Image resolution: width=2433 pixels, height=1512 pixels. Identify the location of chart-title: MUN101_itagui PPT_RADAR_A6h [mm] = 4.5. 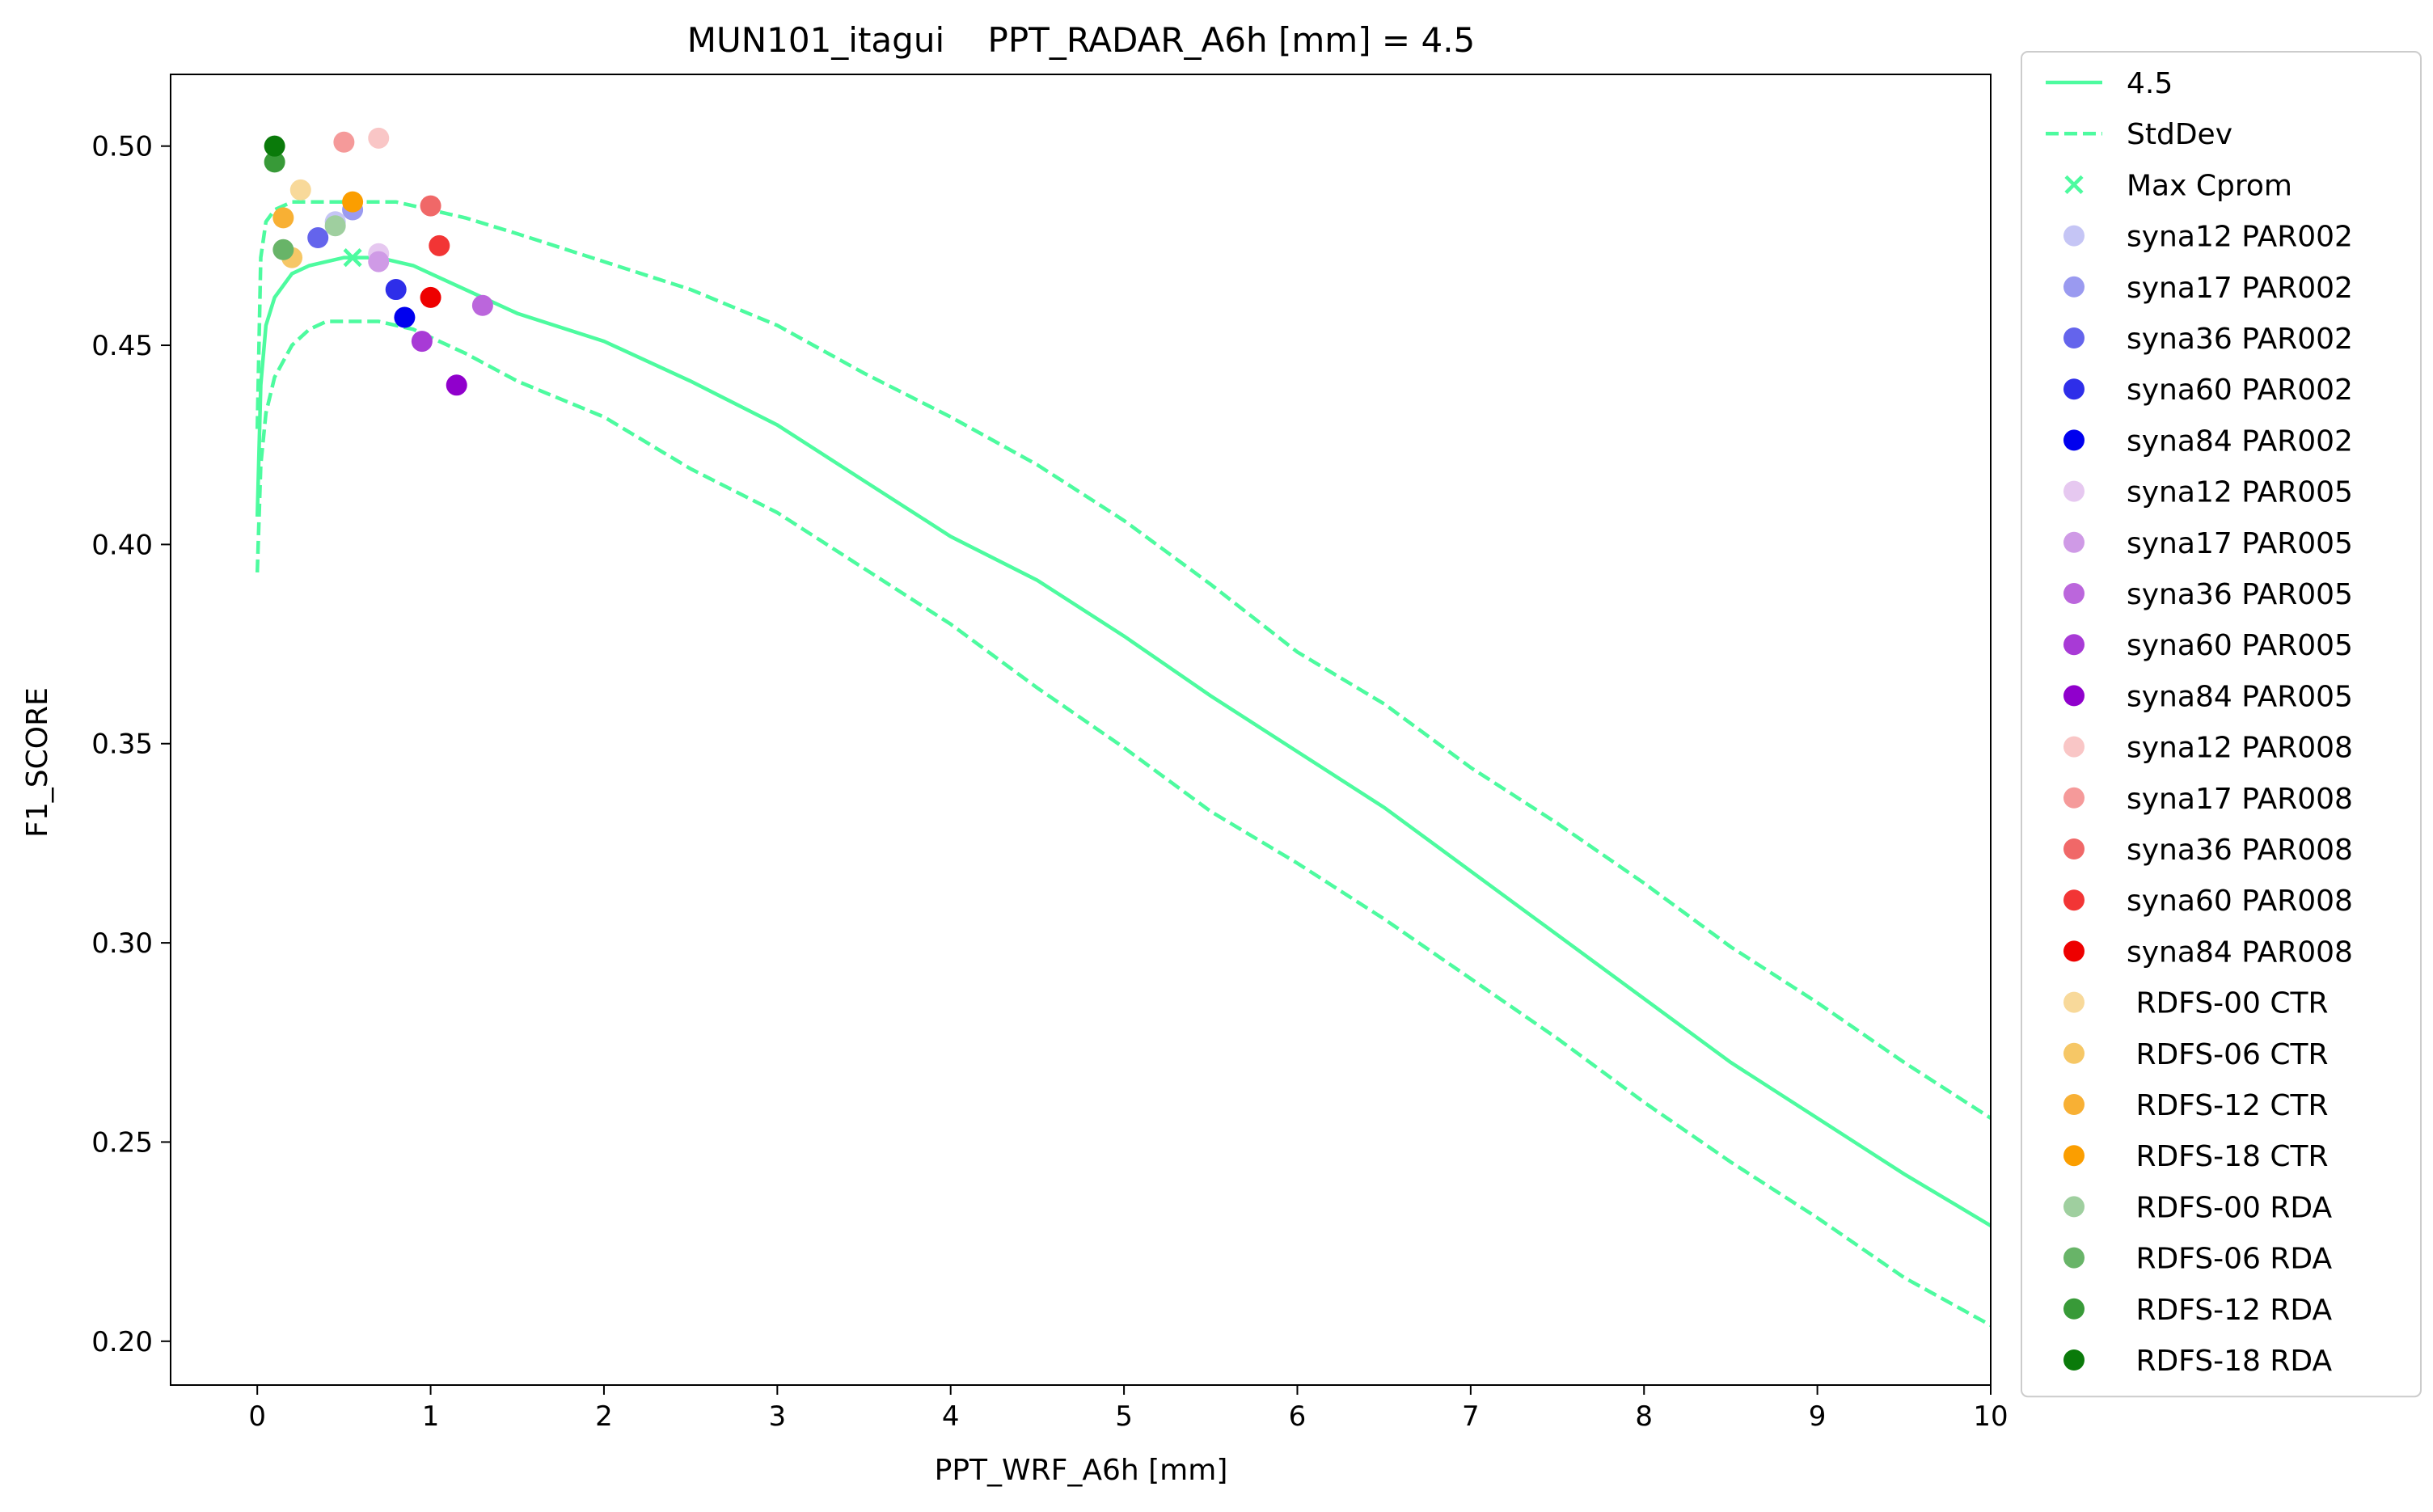
(1081, 40).